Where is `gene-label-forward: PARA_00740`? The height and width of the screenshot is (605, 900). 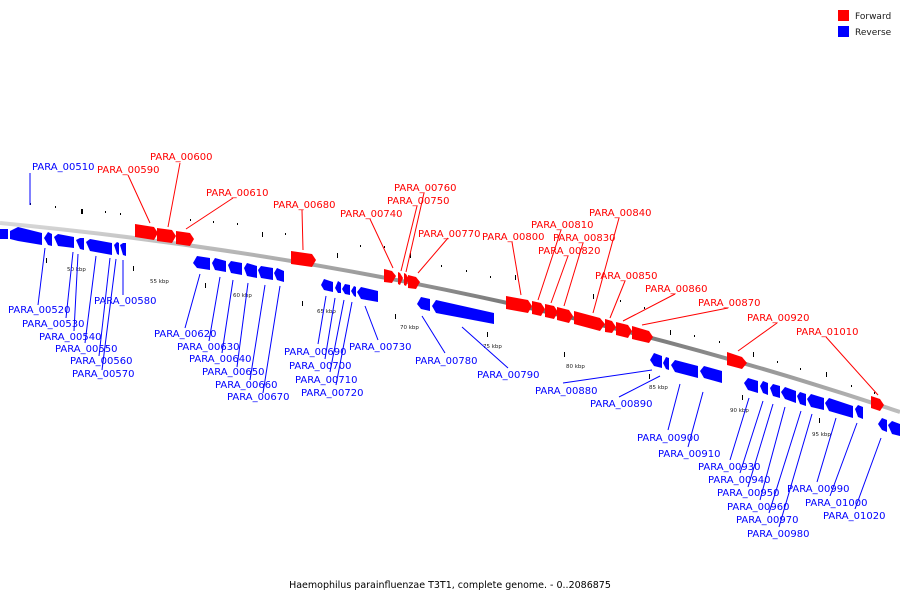 gene-label-forward: PARA_00740 is located at coordinates (371, 214).